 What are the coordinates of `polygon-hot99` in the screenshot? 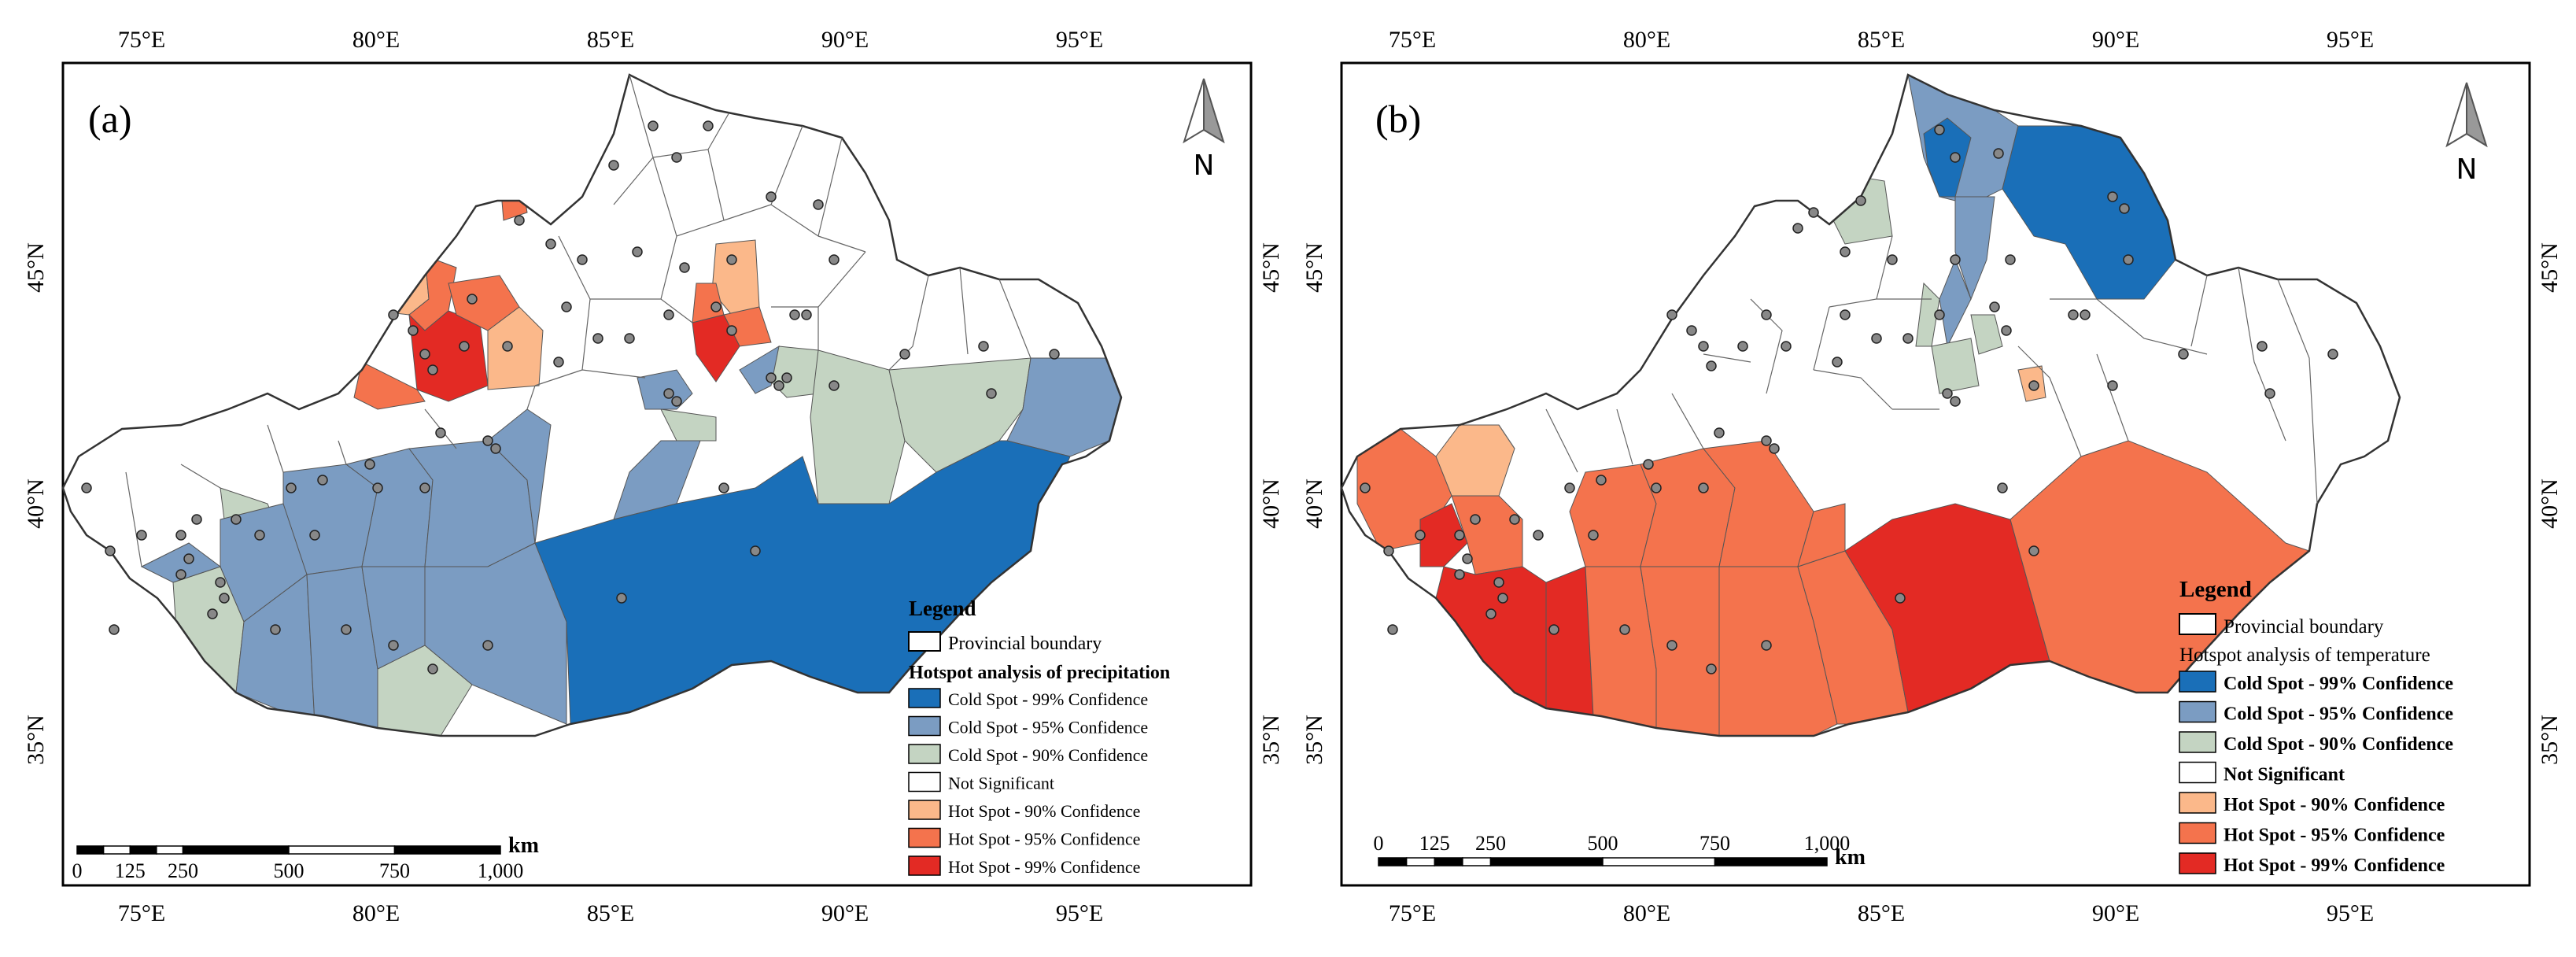 It's located at (449, 356).